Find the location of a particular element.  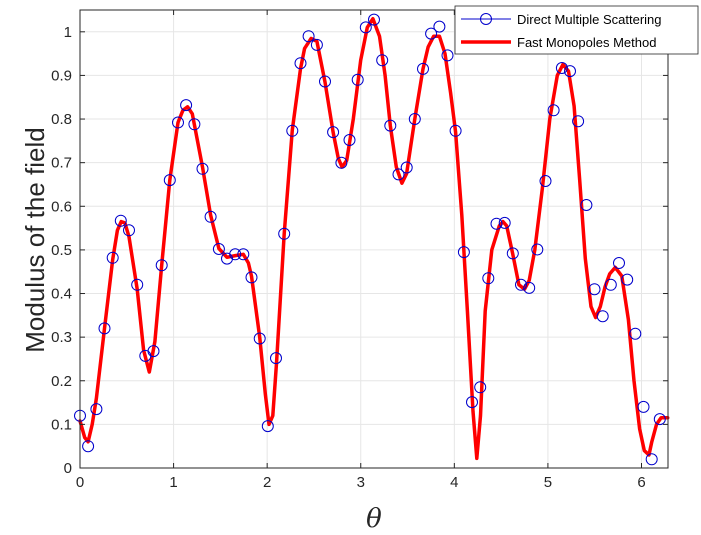

x-tick-label: 2 is located at coordinates (267, 482).